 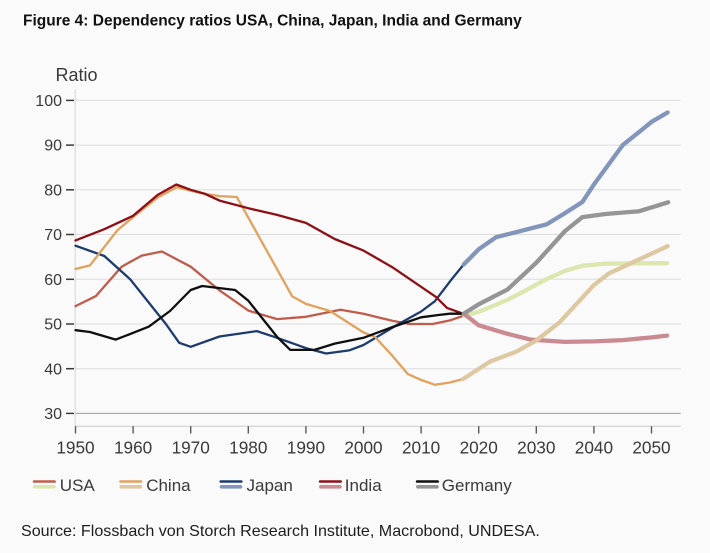 What do you see at coordinates (53, 146) in the screenshot?
I see `svg-text: 90` at bounding box center [53, 146].